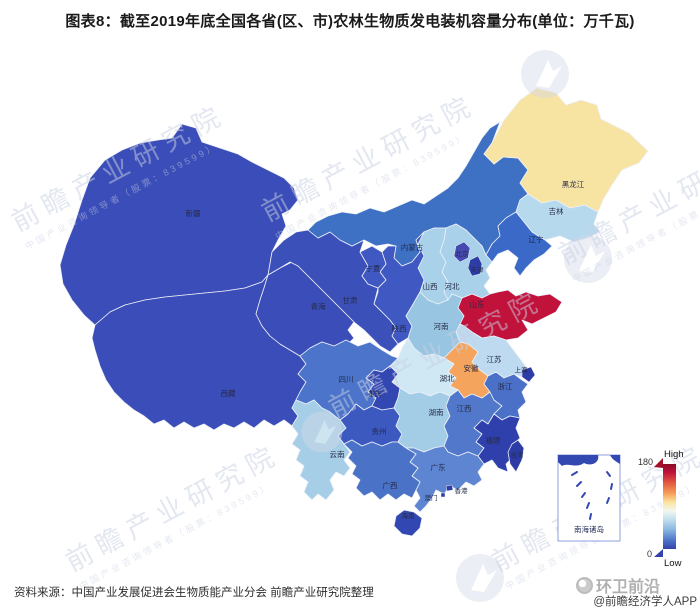 Image resolution: width=700 pixels, height=615 pixels. I want to click on credit-line: @前瞻经济学人APP, so click(645, 602).